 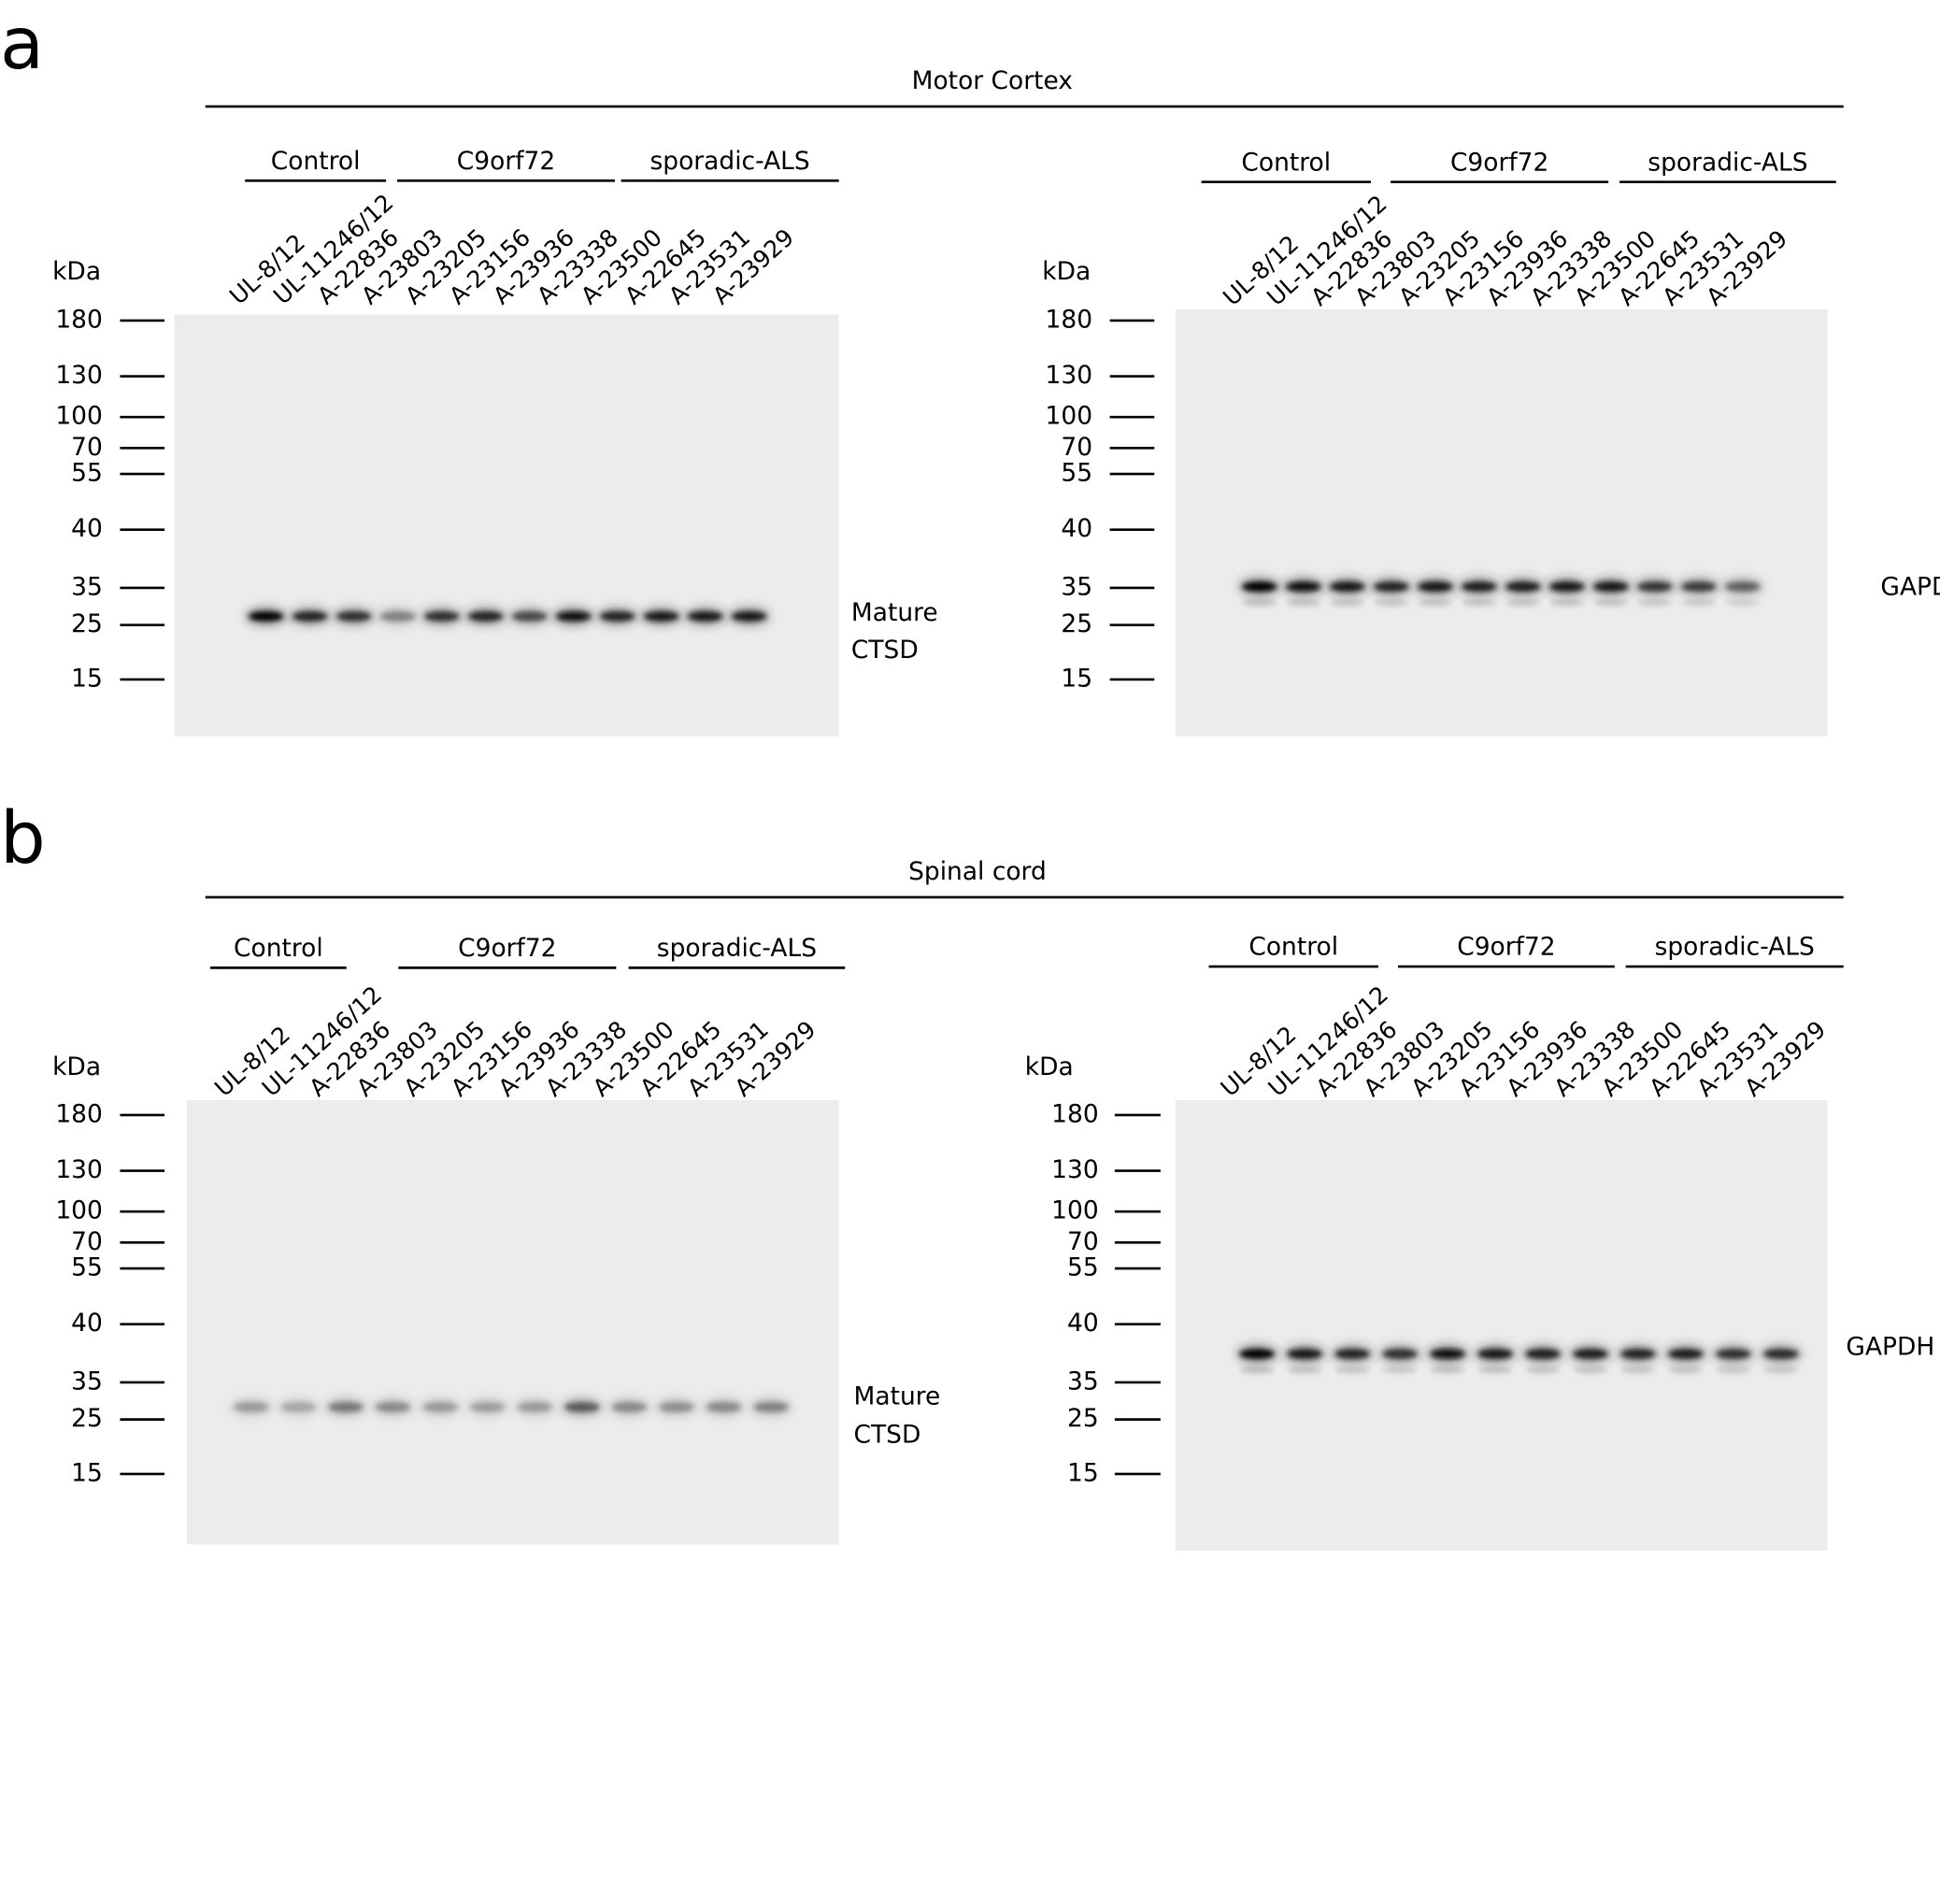 What do you see at coordinates (506, 525) in the screenshot?
I see `gel` at bounding box center [506, 525].